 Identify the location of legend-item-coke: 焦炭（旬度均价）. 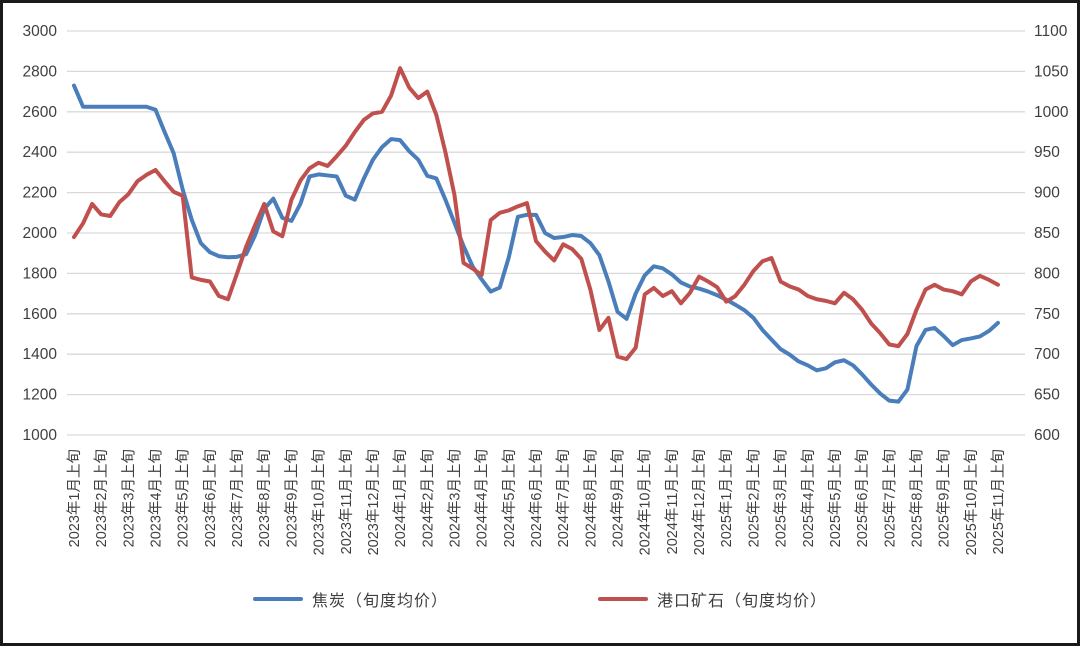
(350, 599).